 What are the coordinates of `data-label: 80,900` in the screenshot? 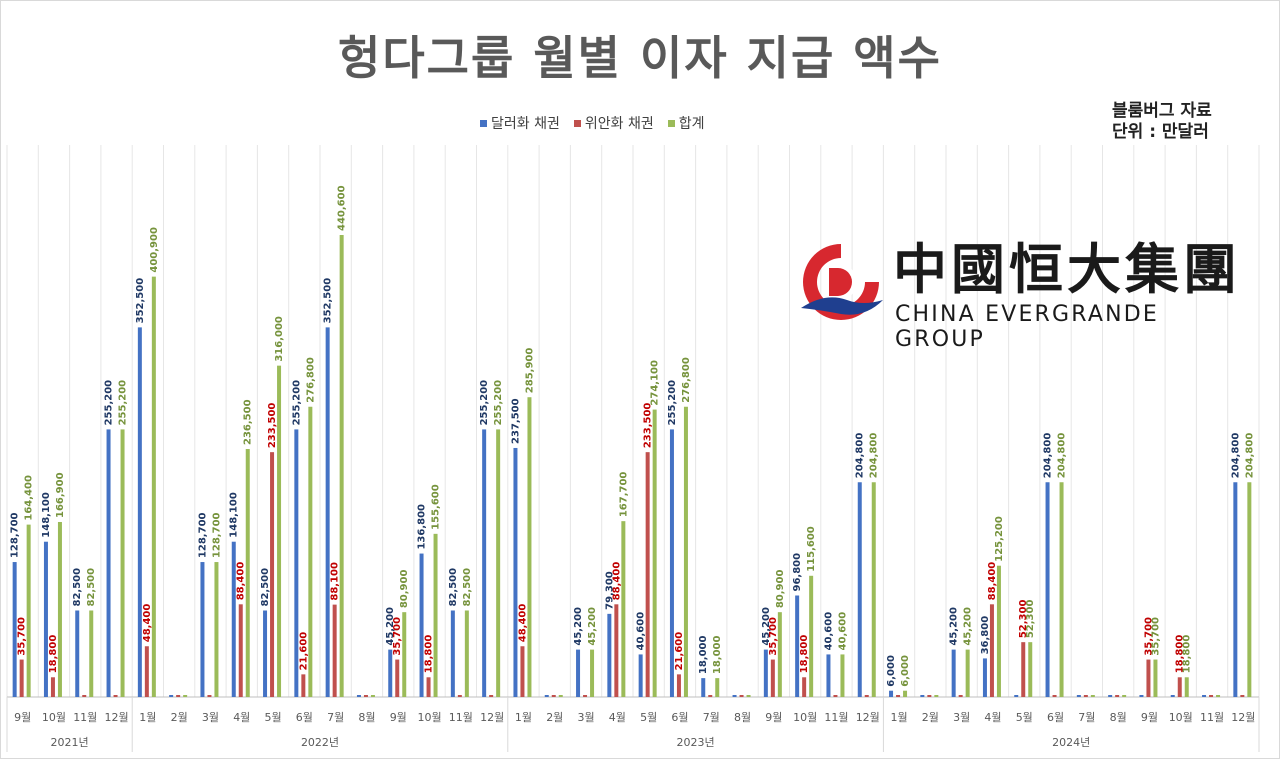 It's located at (780, 589).